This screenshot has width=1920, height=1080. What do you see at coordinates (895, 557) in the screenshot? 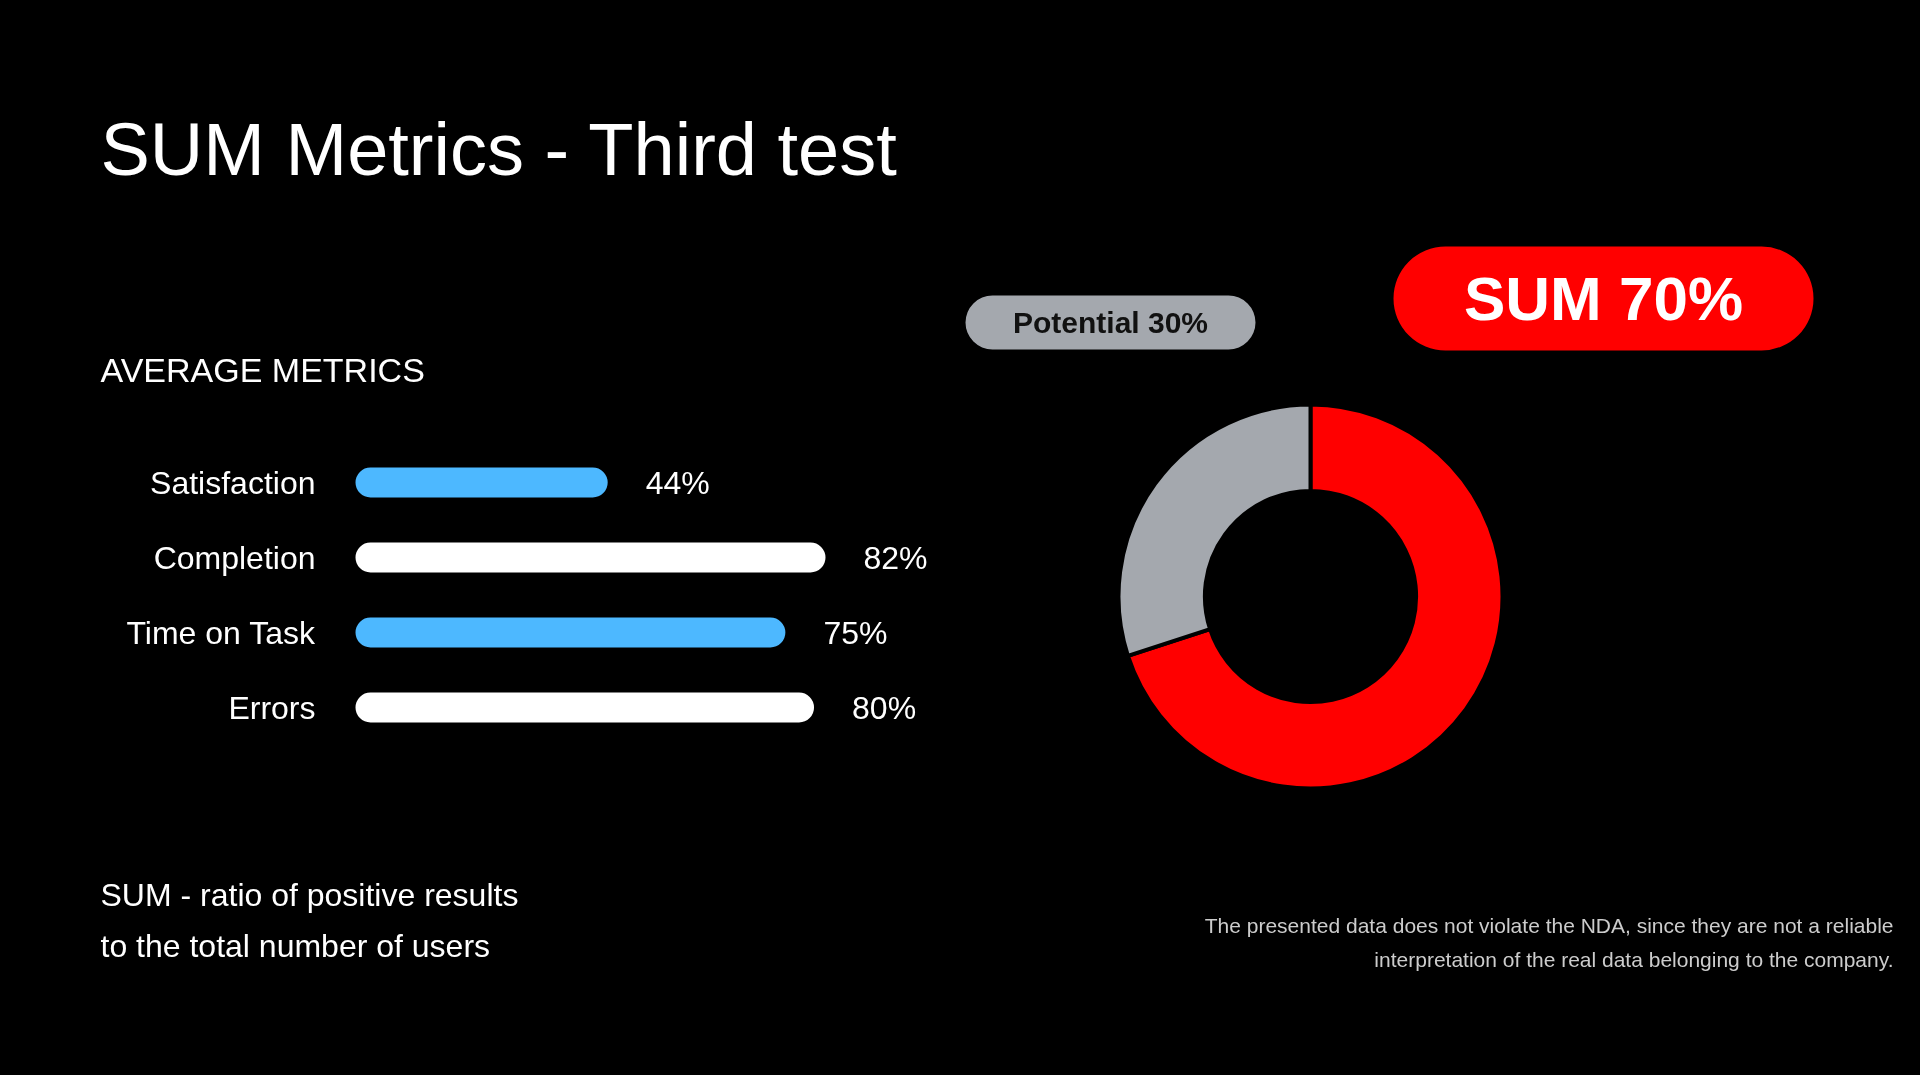
I see `data-label: 82%` at bounding box center [895, 557].